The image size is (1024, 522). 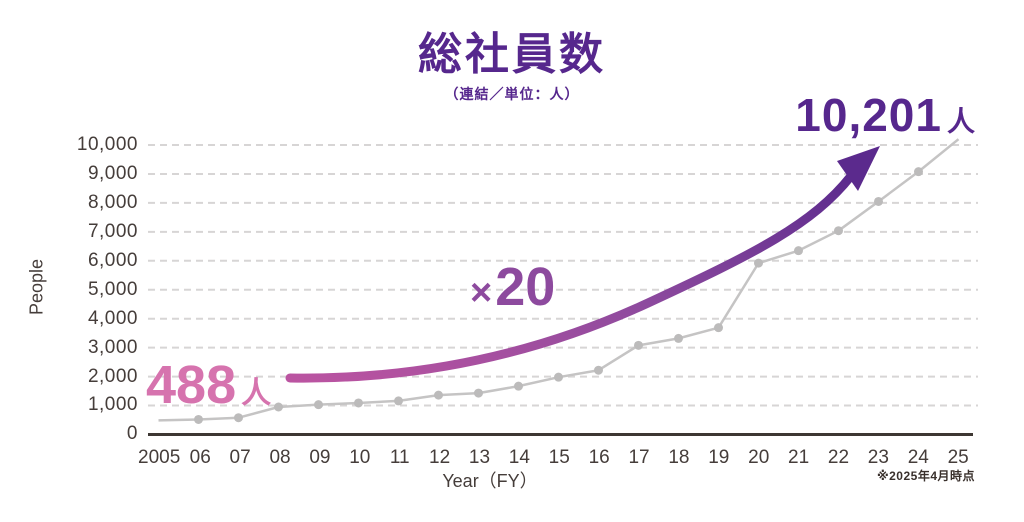 I want to click on growth-arrow-head-icon, so click(x=858, y=168).